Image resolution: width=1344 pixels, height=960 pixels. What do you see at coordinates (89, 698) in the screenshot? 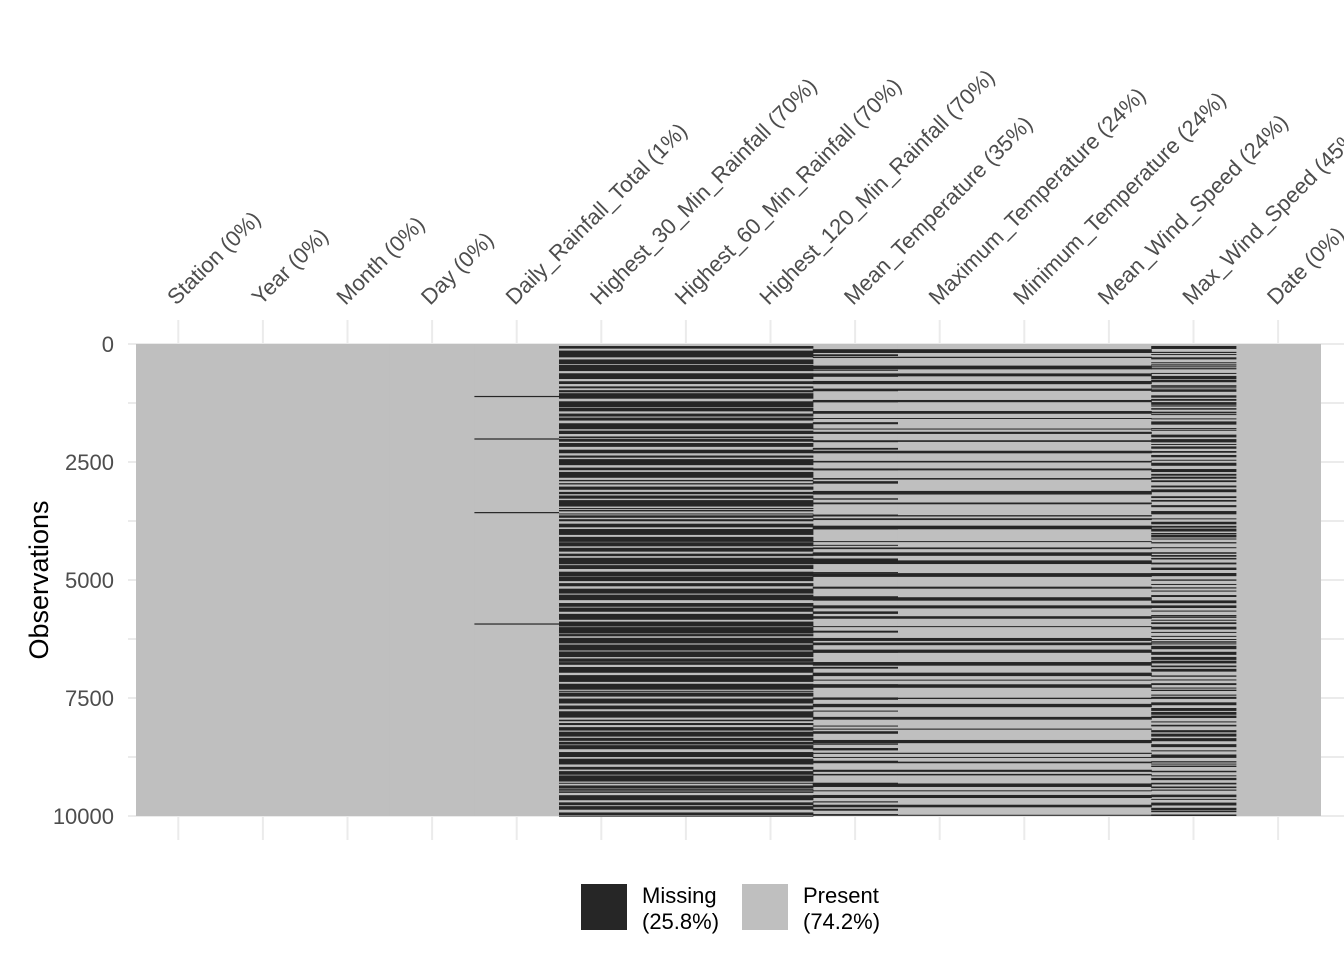
I see `y-tick-label: 7500` at bounding box center [89, 698].